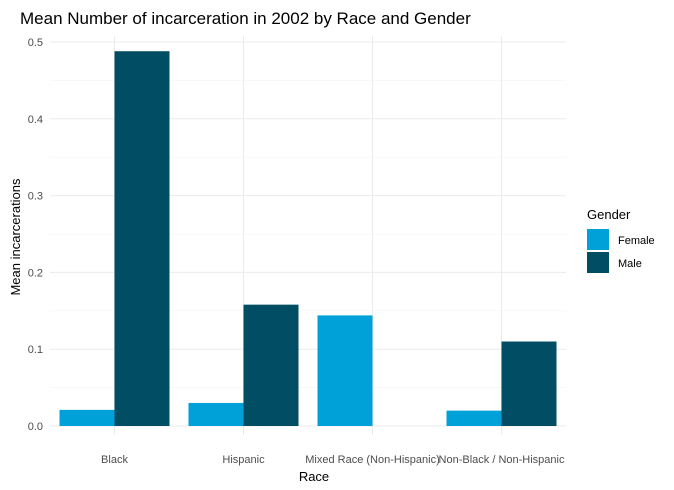 This screenshot has height=490, width=674. I want to click on legend-swatch-female, so click(598, 239).